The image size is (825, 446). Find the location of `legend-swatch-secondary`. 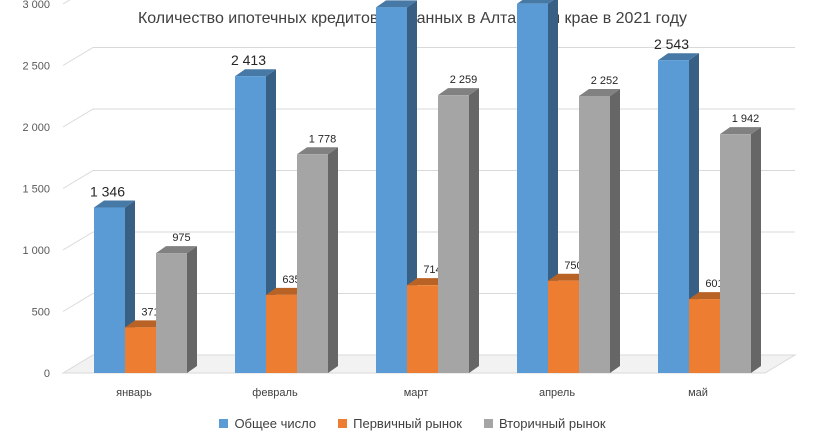

legend-swatch-secondary is located at coordinates (488, 423).